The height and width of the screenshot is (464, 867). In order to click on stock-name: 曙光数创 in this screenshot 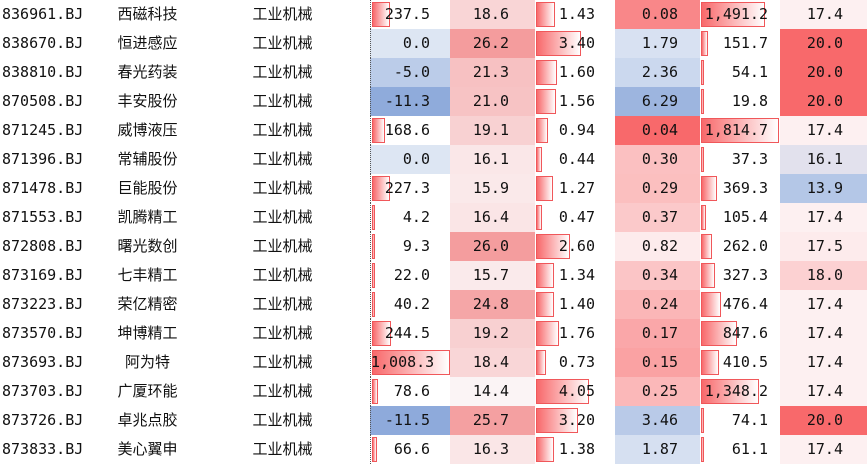, I will do `click(147, 246)`.